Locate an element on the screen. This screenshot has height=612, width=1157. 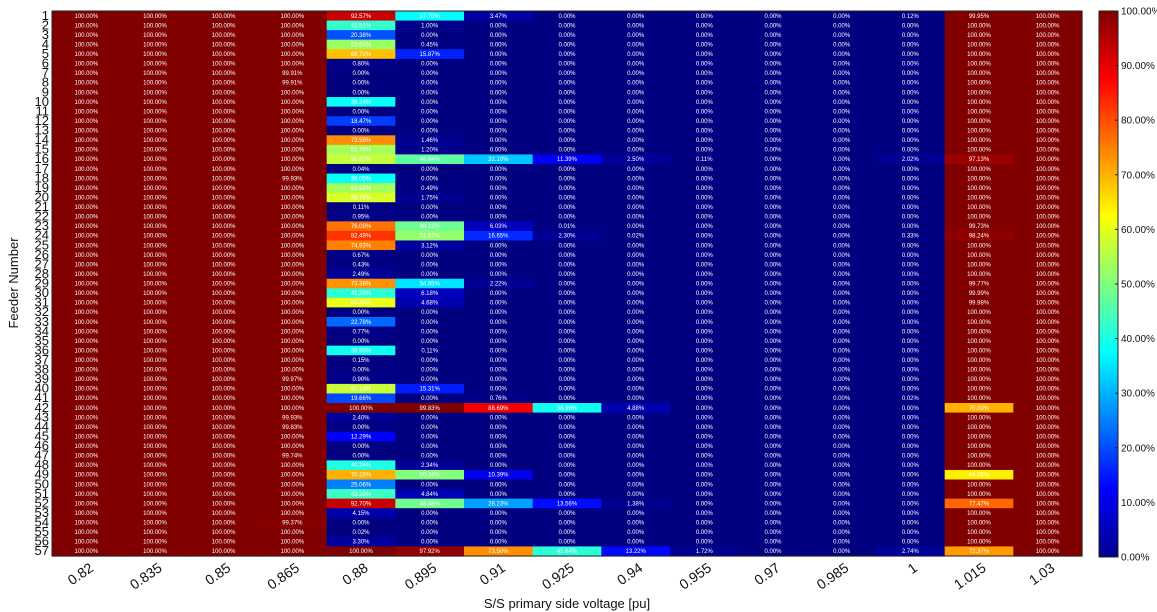
x-tick-label: 0.94 is located at coordinates (630, 573).